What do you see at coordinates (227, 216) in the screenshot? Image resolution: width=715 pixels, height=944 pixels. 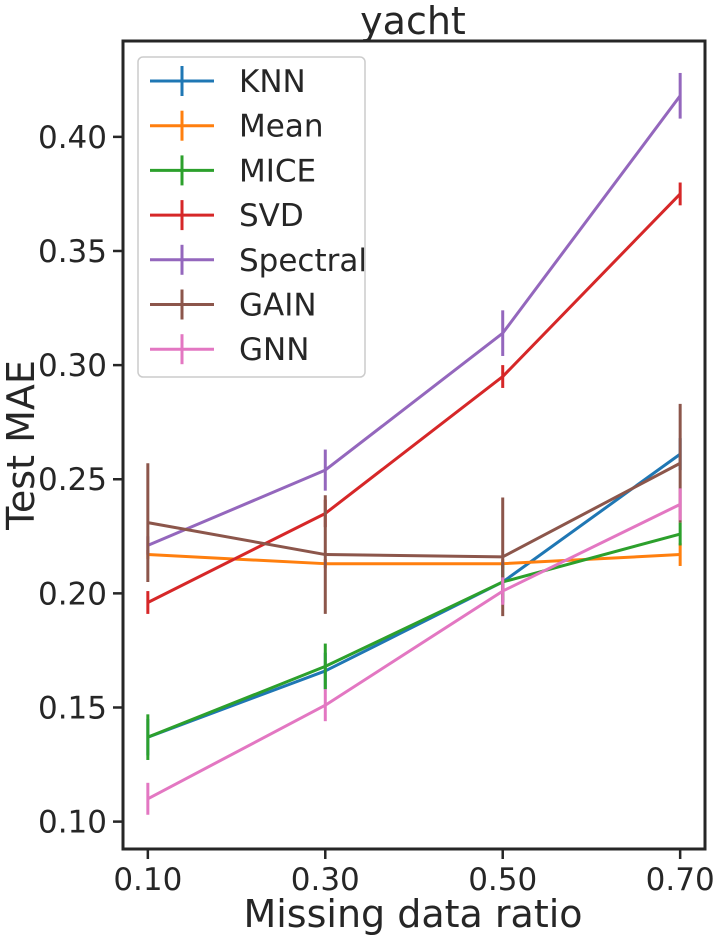 I see `legend-item-svd: SVD` at bounding box center [227, 216].